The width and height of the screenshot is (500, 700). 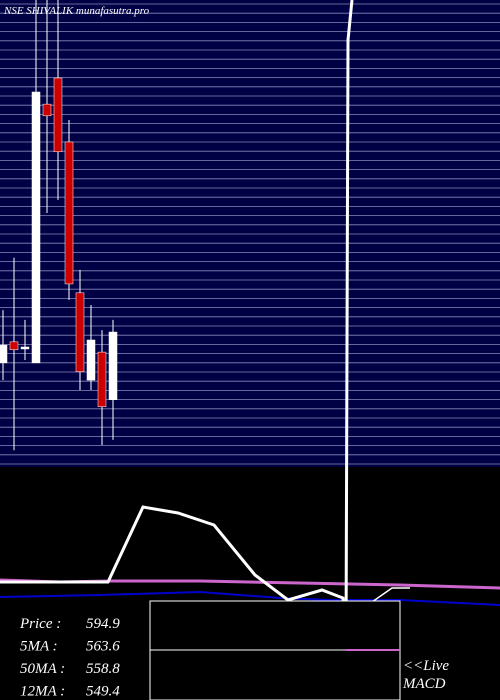 What do you see at coordinates (40, 624) in the screenshot?
I see `info-label: Price :` at bounding box center [40, 624].